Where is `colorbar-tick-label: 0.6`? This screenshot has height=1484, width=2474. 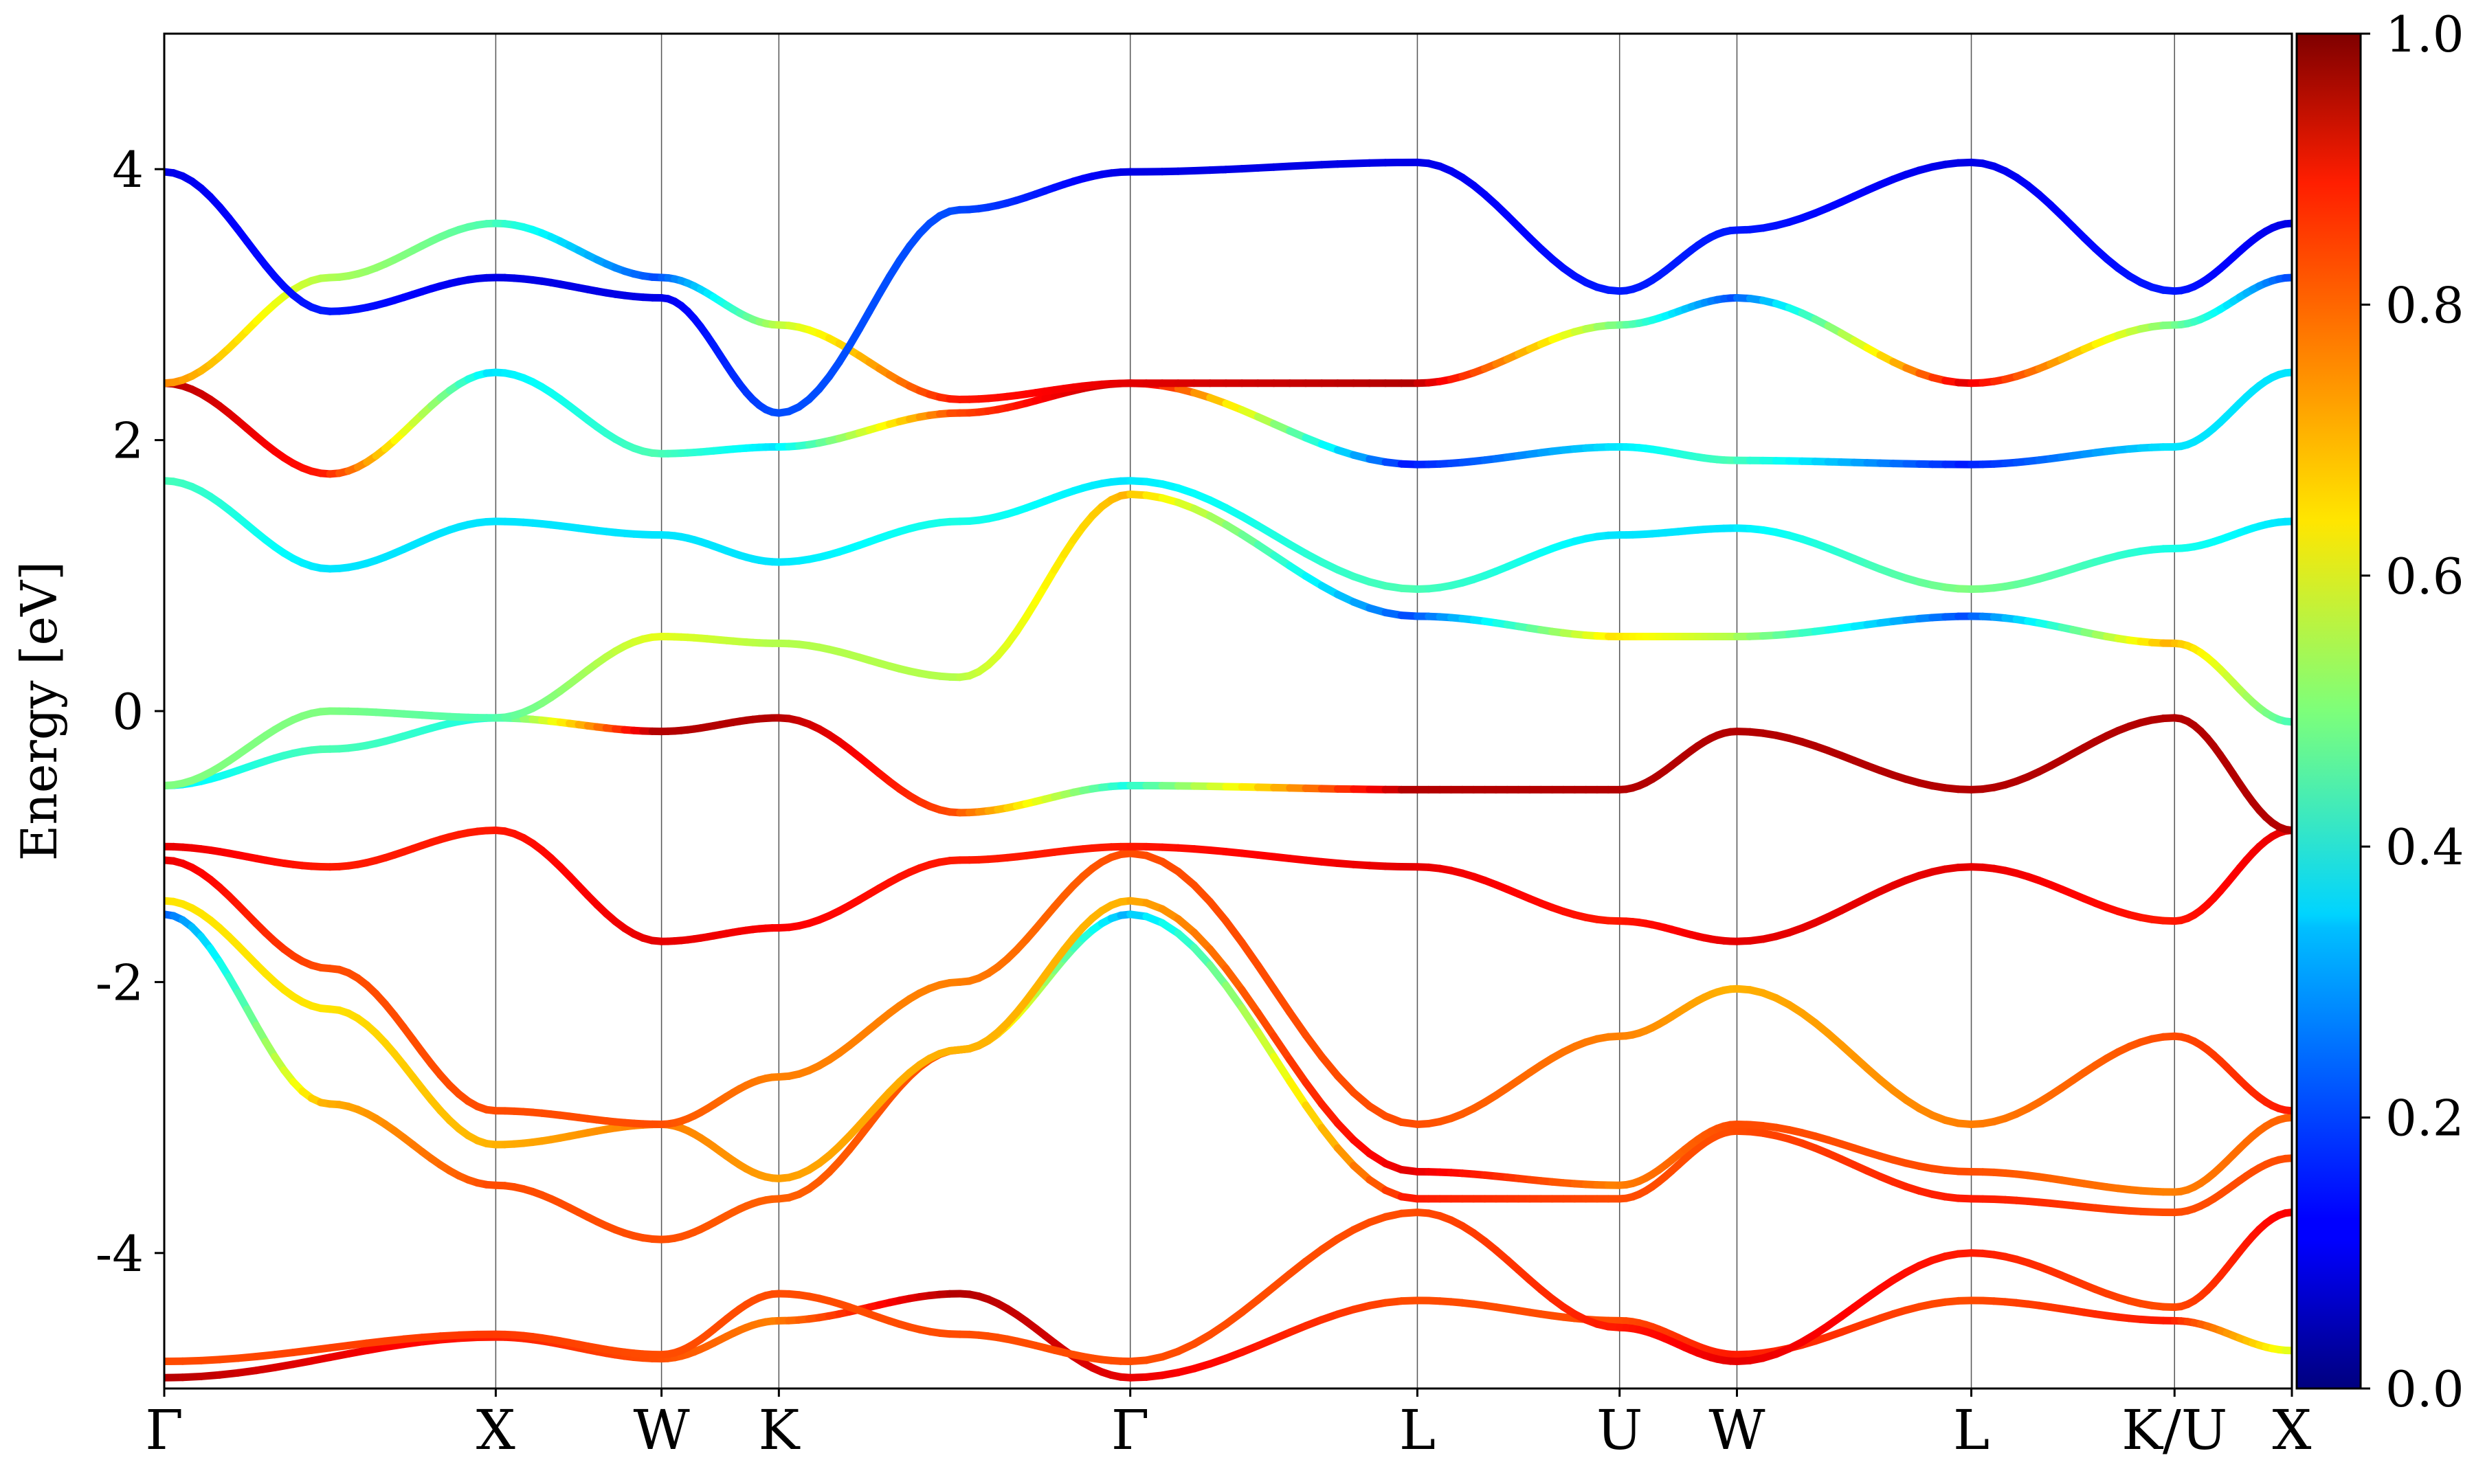
colorbar-tick-label: 0.6 is located at coordinates (2424, 576).